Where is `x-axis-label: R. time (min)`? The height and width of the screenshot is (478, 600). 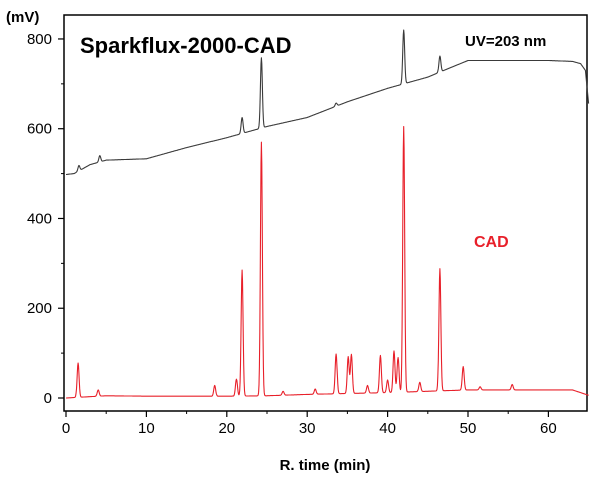
x-axis-label: R. time (min) is located at coordinates (325, 465).